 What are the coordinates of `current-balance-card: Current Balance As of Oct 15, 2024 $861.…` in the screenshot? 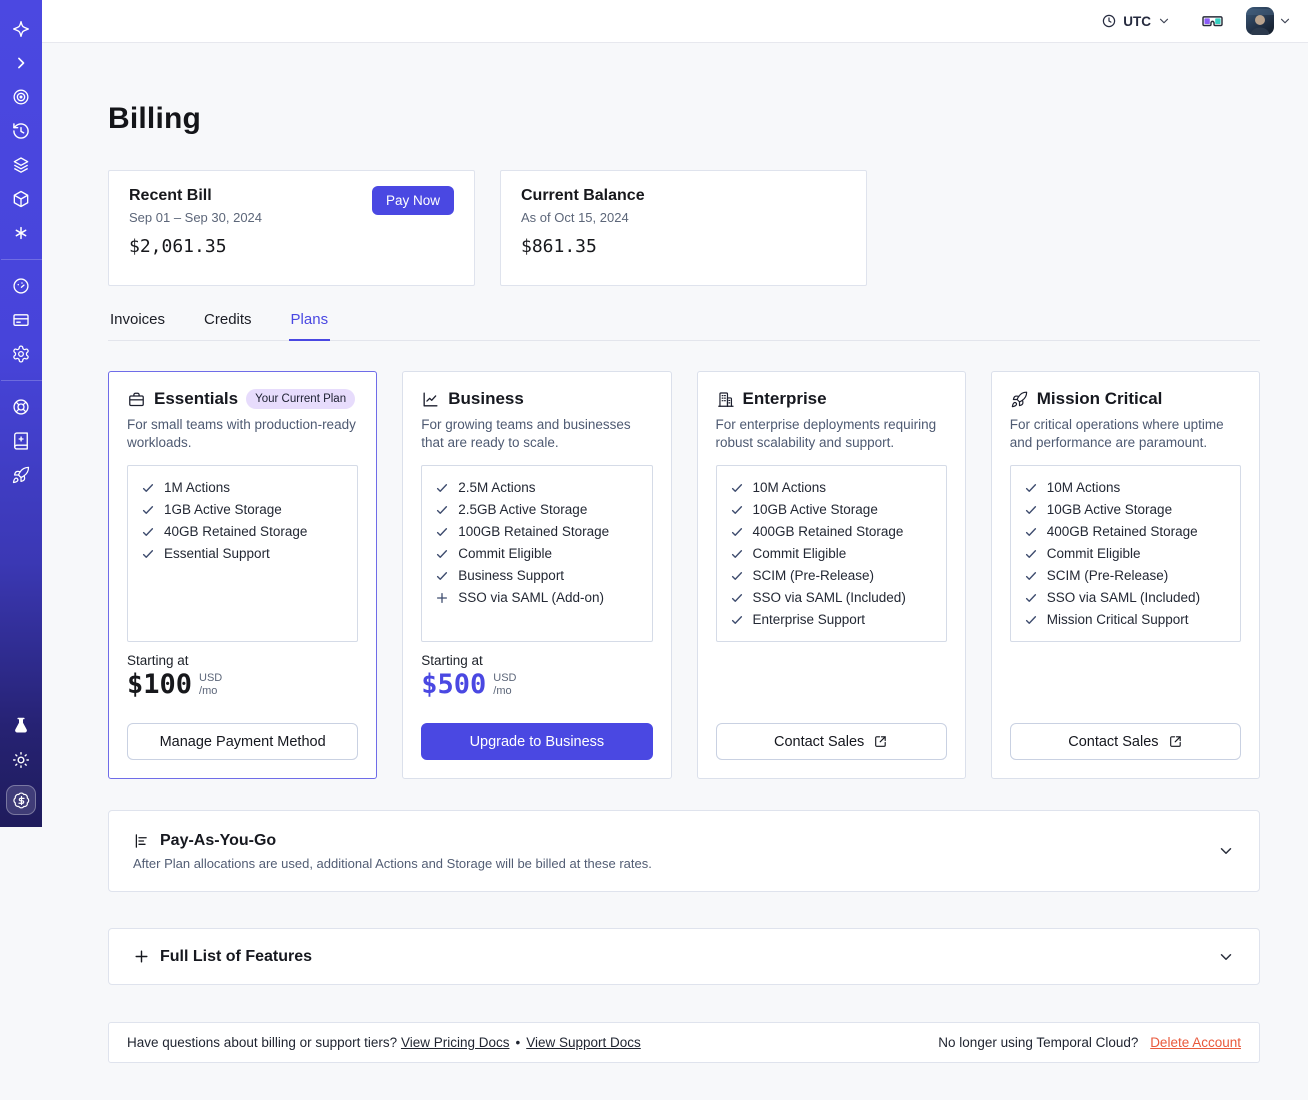 It's located at (683, 228).